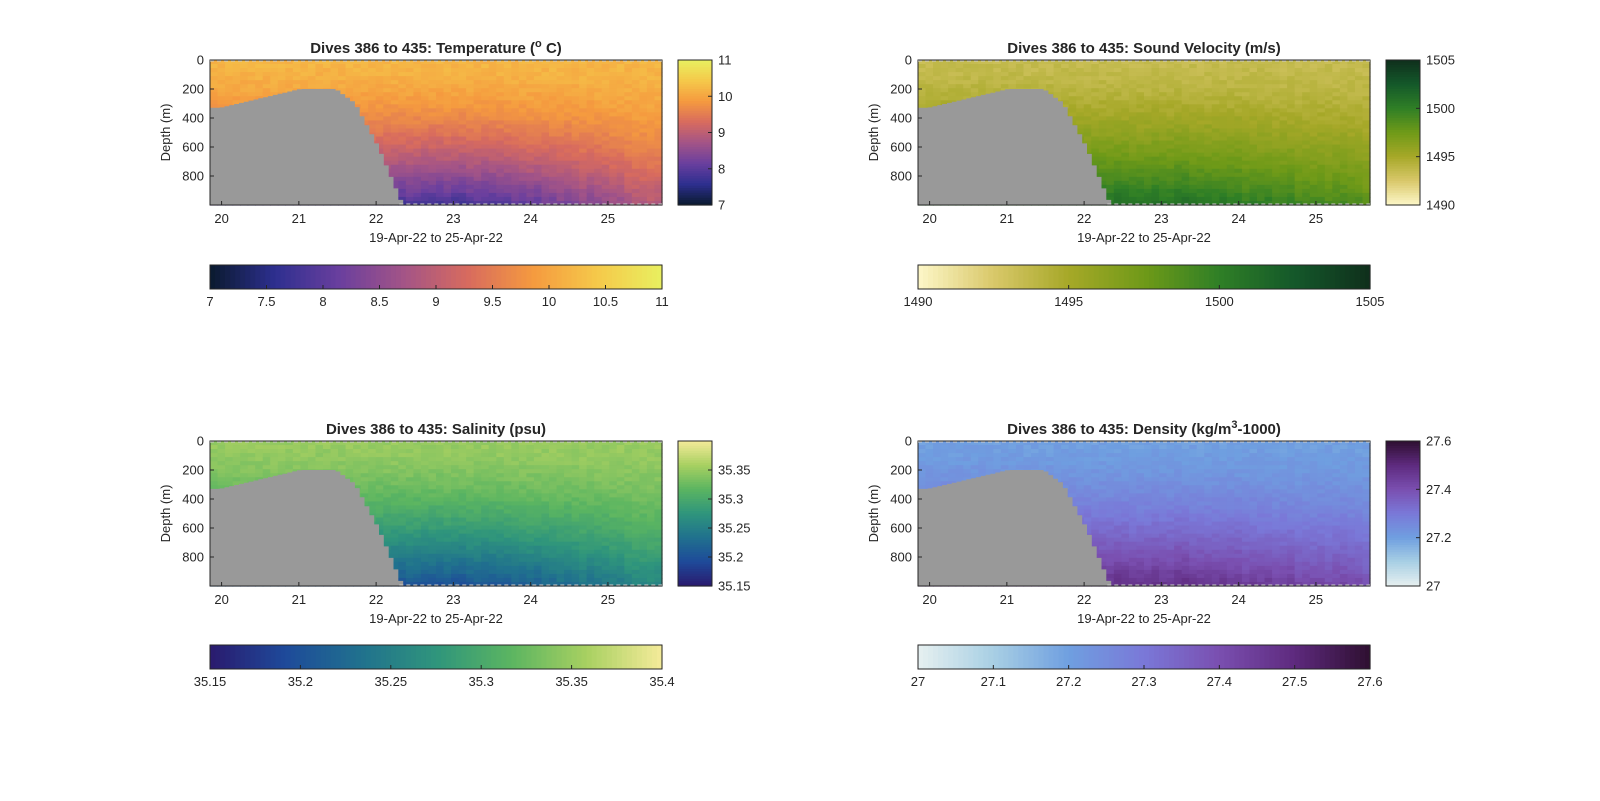  What do you see at coordinates (221, 218) in the screenshot?
I see `x-tick-label: 20` at bounding box center [221, 218].